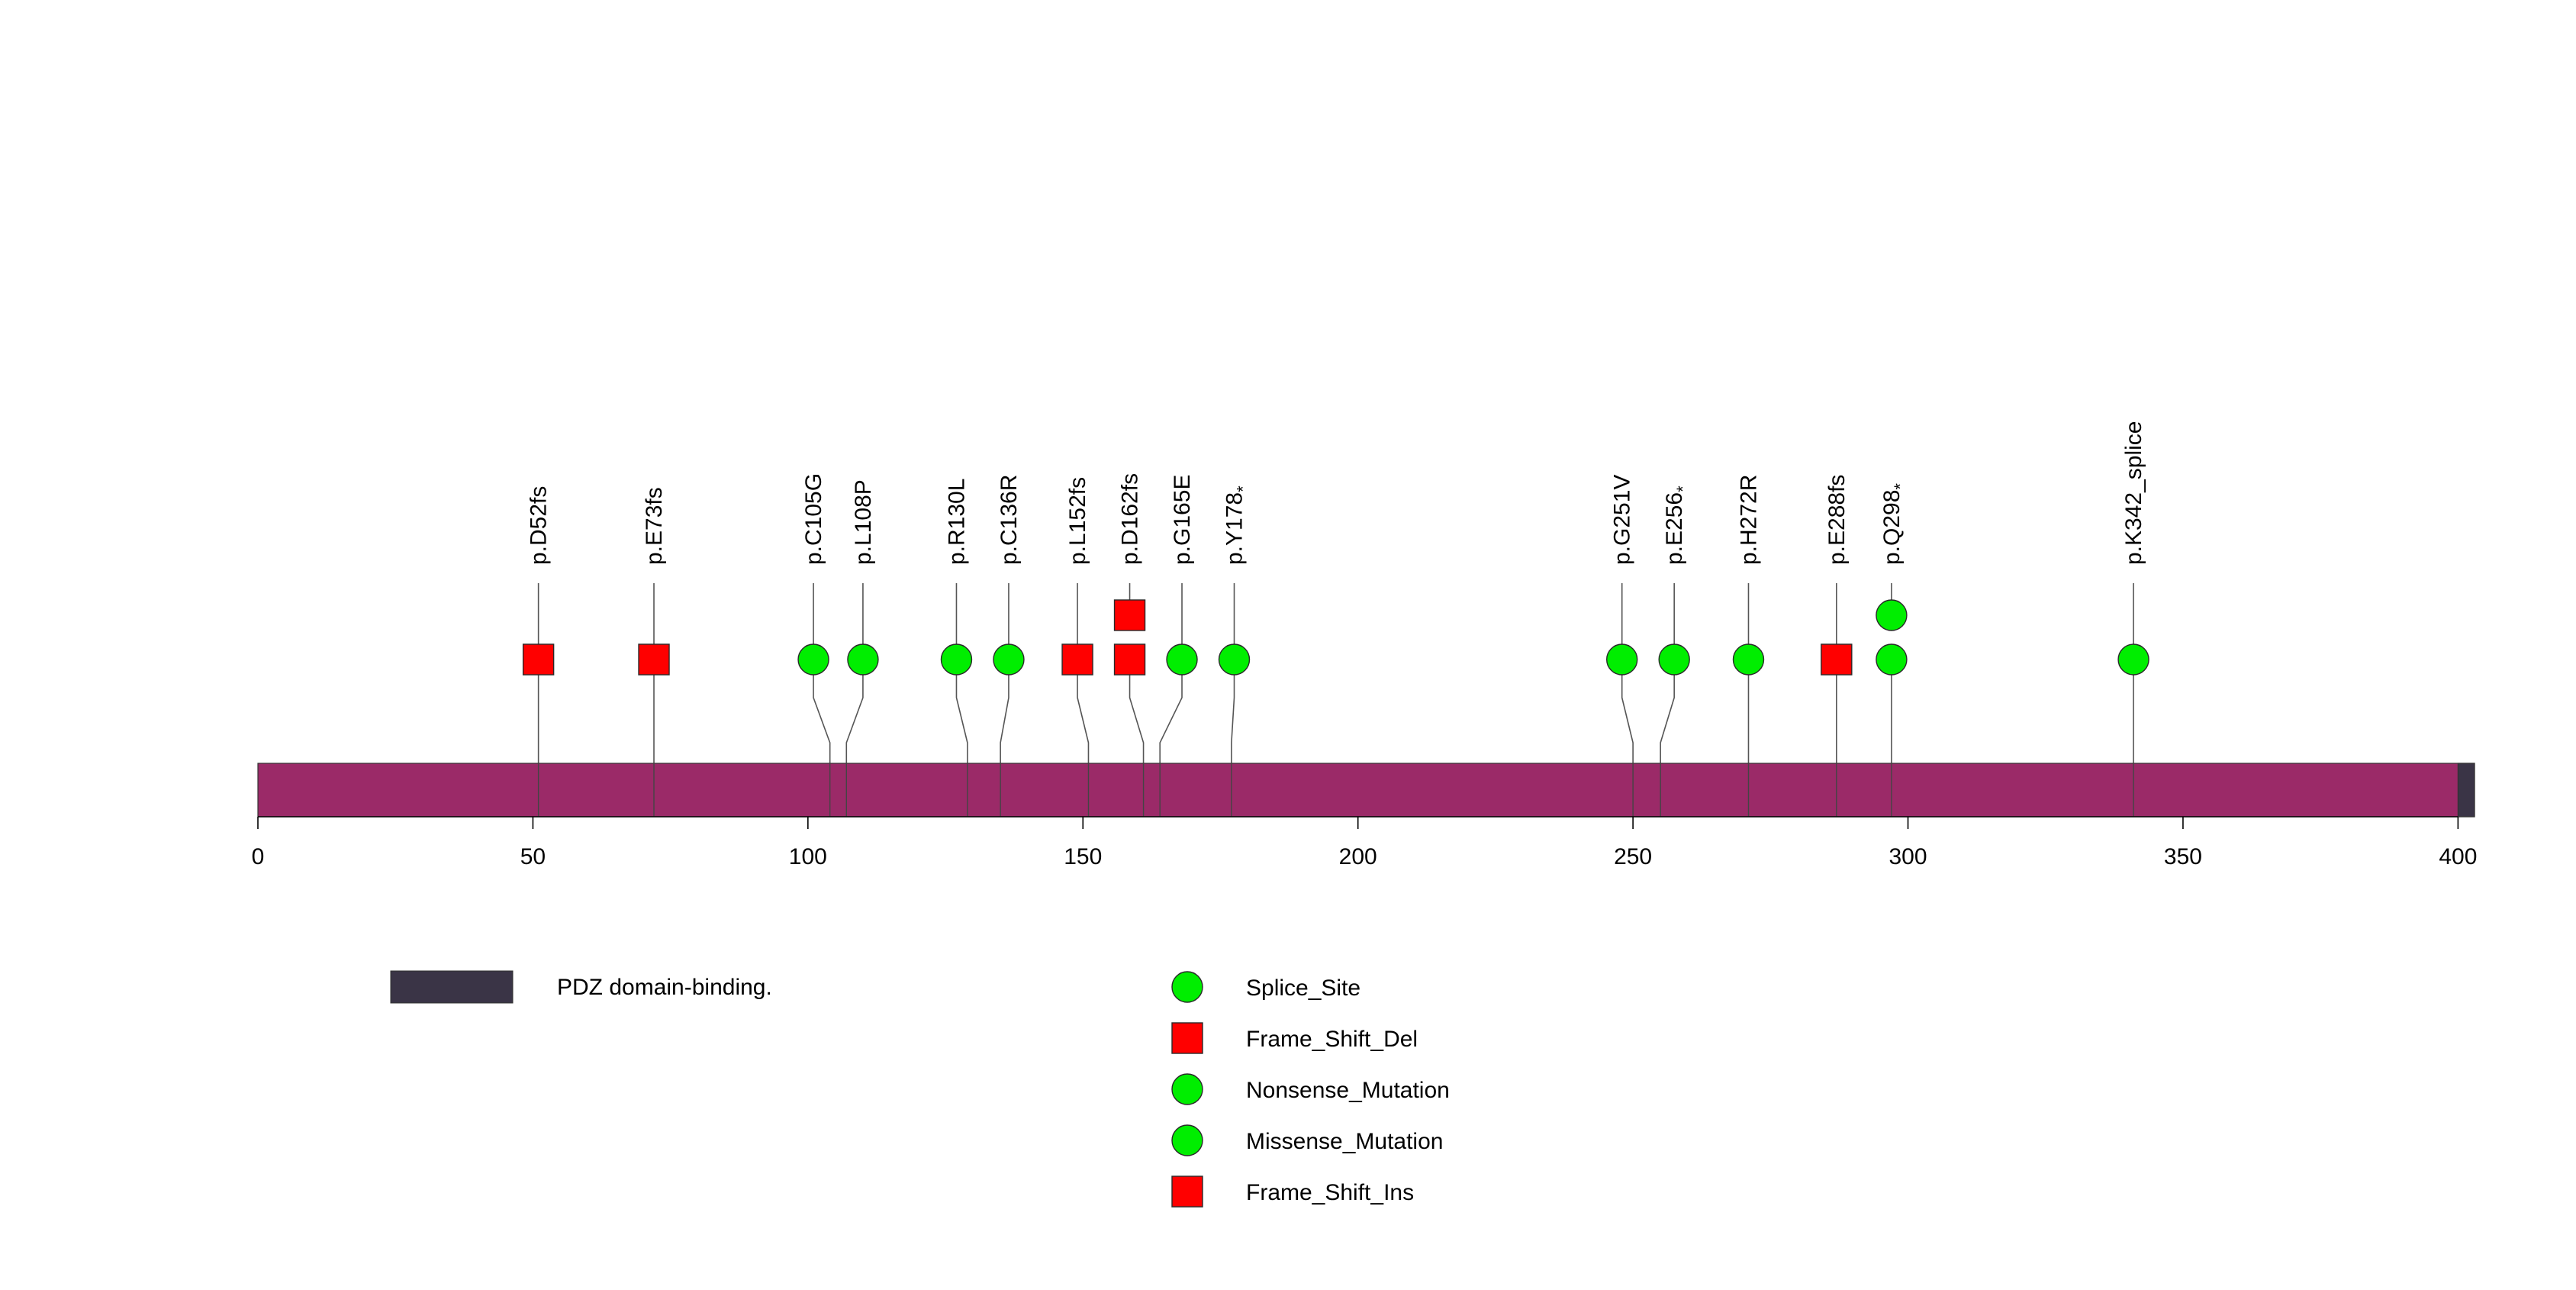 Image resolution: width=2576 pixels, height=1290 pixels. What do you see at coordinates (1622, 520) in the screenshot?
I see `mutation-label: p.G251V` at bounding box center [1622, 520].